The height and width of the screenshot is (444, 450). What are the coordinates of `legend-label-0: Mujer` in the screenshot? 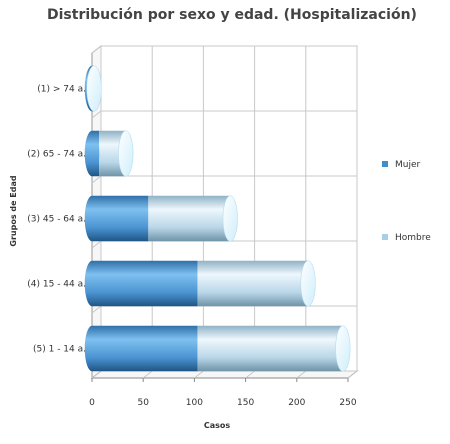 It's located at (408, 165).